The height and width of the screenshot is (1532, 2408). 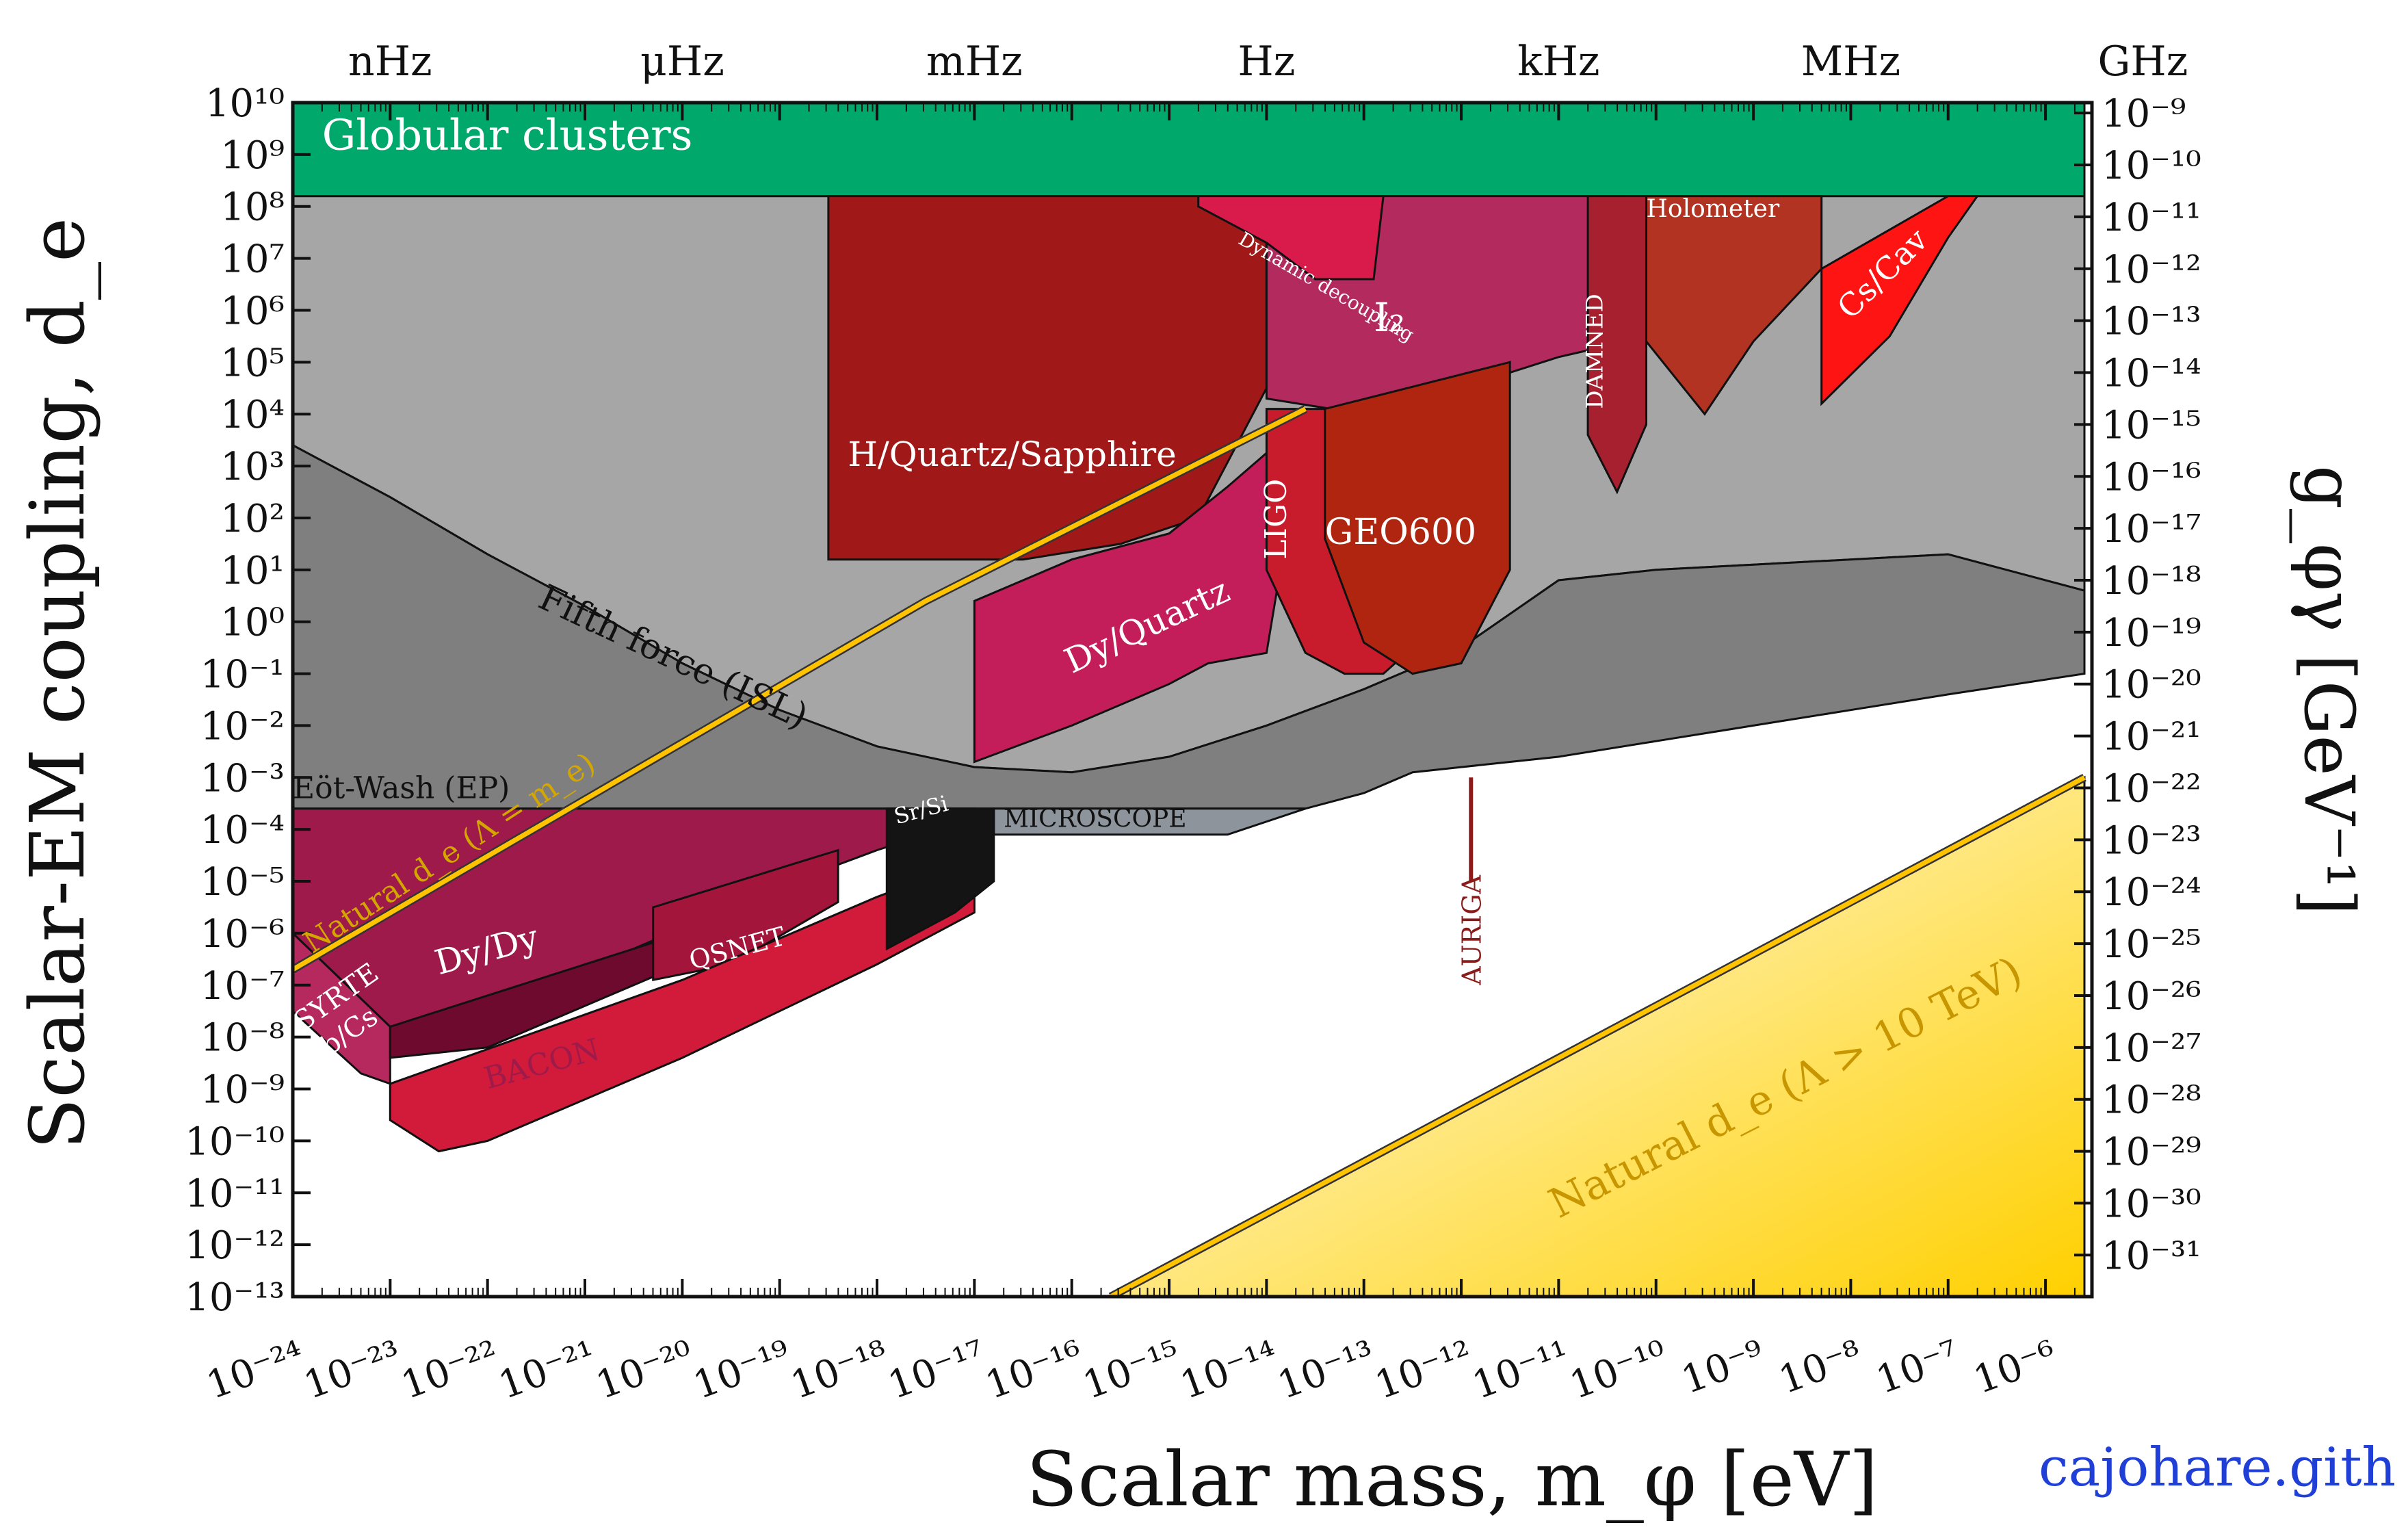 What do you see at coordinates (253, 623) in the screenshot?
I see `y-tick-label: 10⁰` at bounding box center [253, 623].